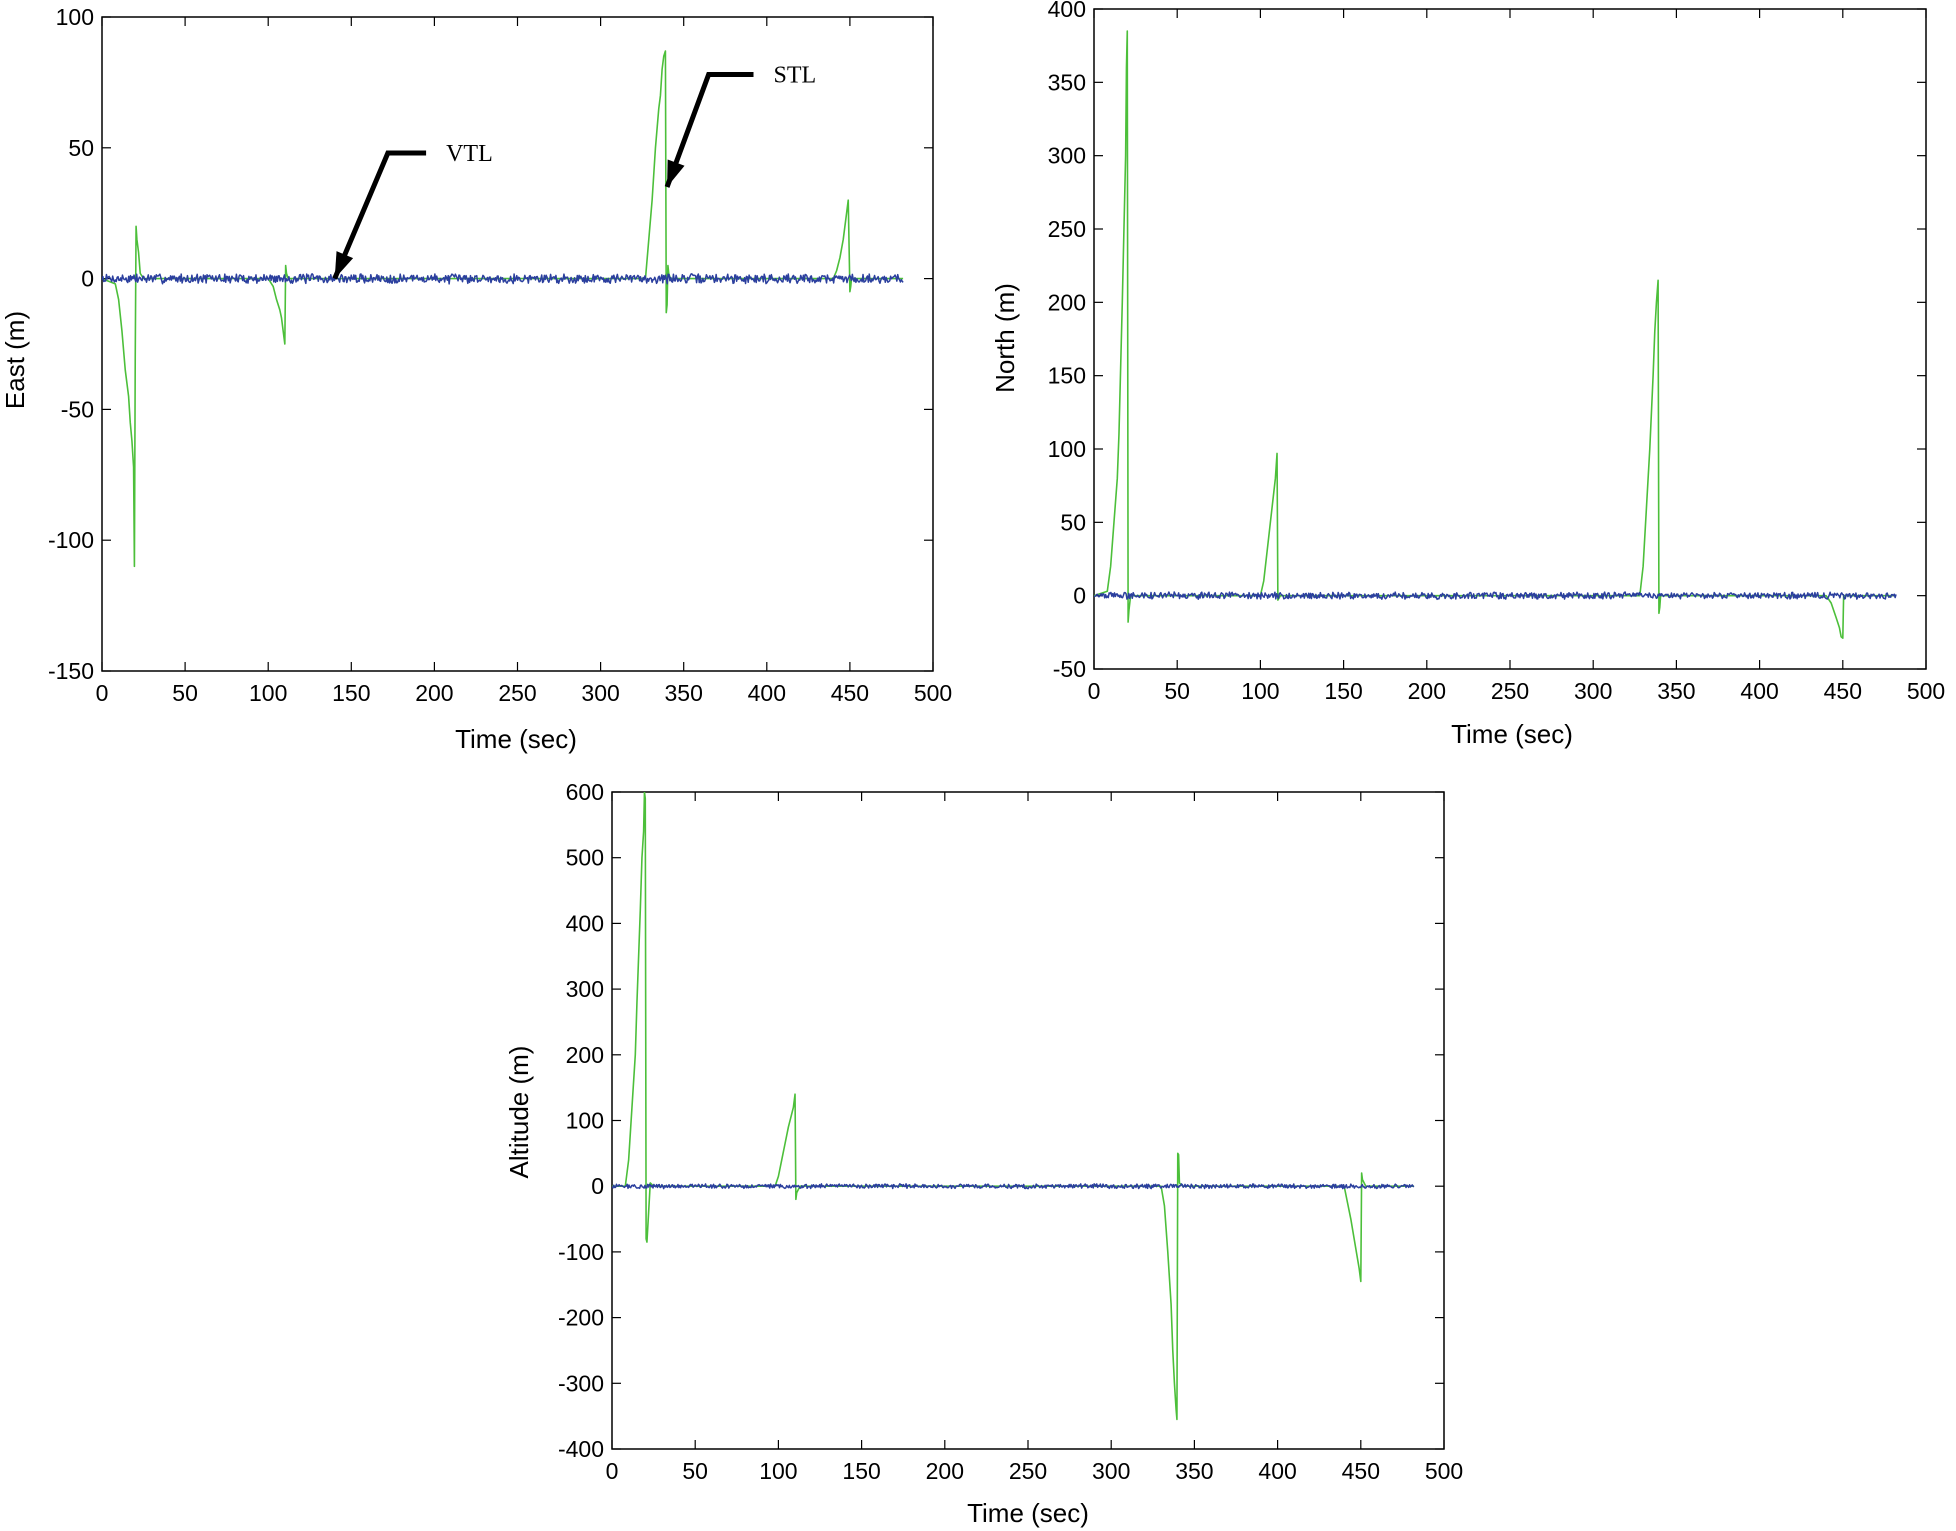 This screenshot has width=1956, height=1531. I want to click on north-ytick-label: 100, so click(1067, 449).